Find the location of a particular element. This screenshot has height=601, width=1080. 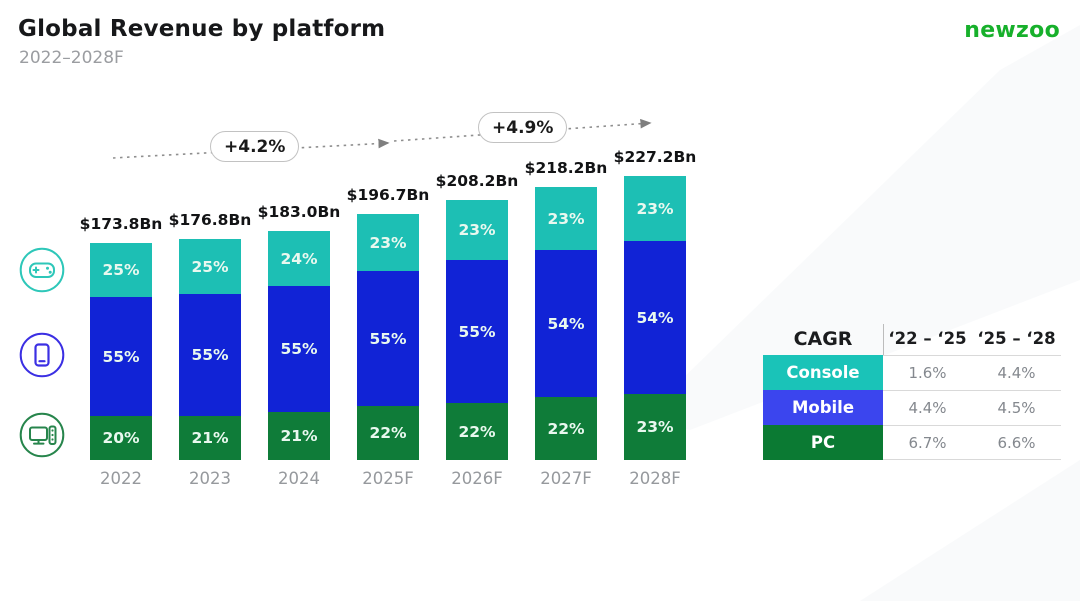

table-row-label-mobile: Mobile is located at coordinates (823, 407).